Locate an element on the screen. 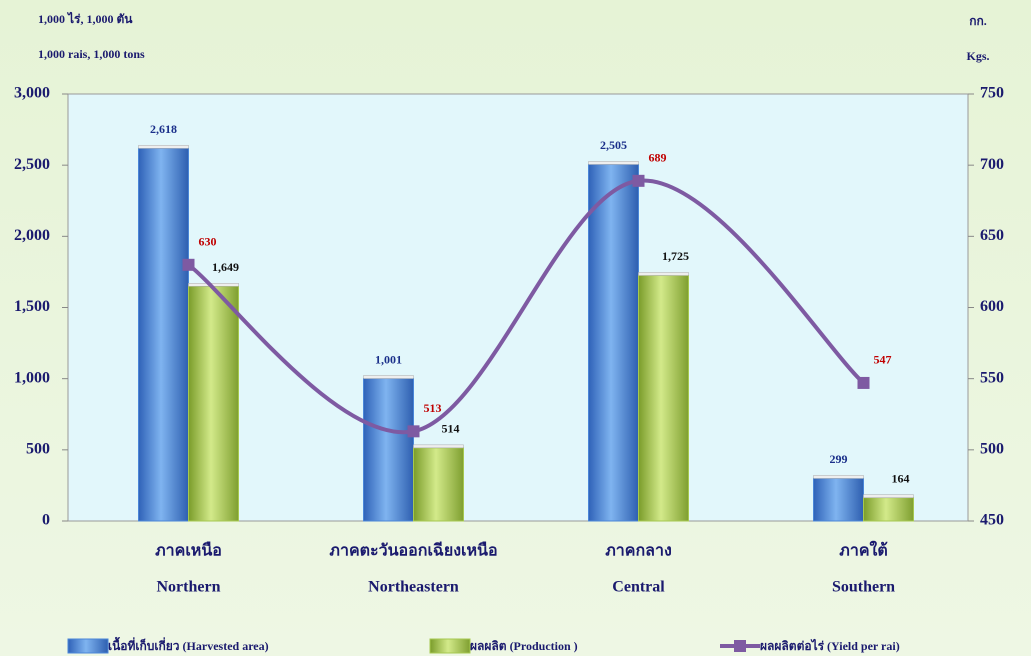  data-label: 164 is located at coordinates (901, 478).